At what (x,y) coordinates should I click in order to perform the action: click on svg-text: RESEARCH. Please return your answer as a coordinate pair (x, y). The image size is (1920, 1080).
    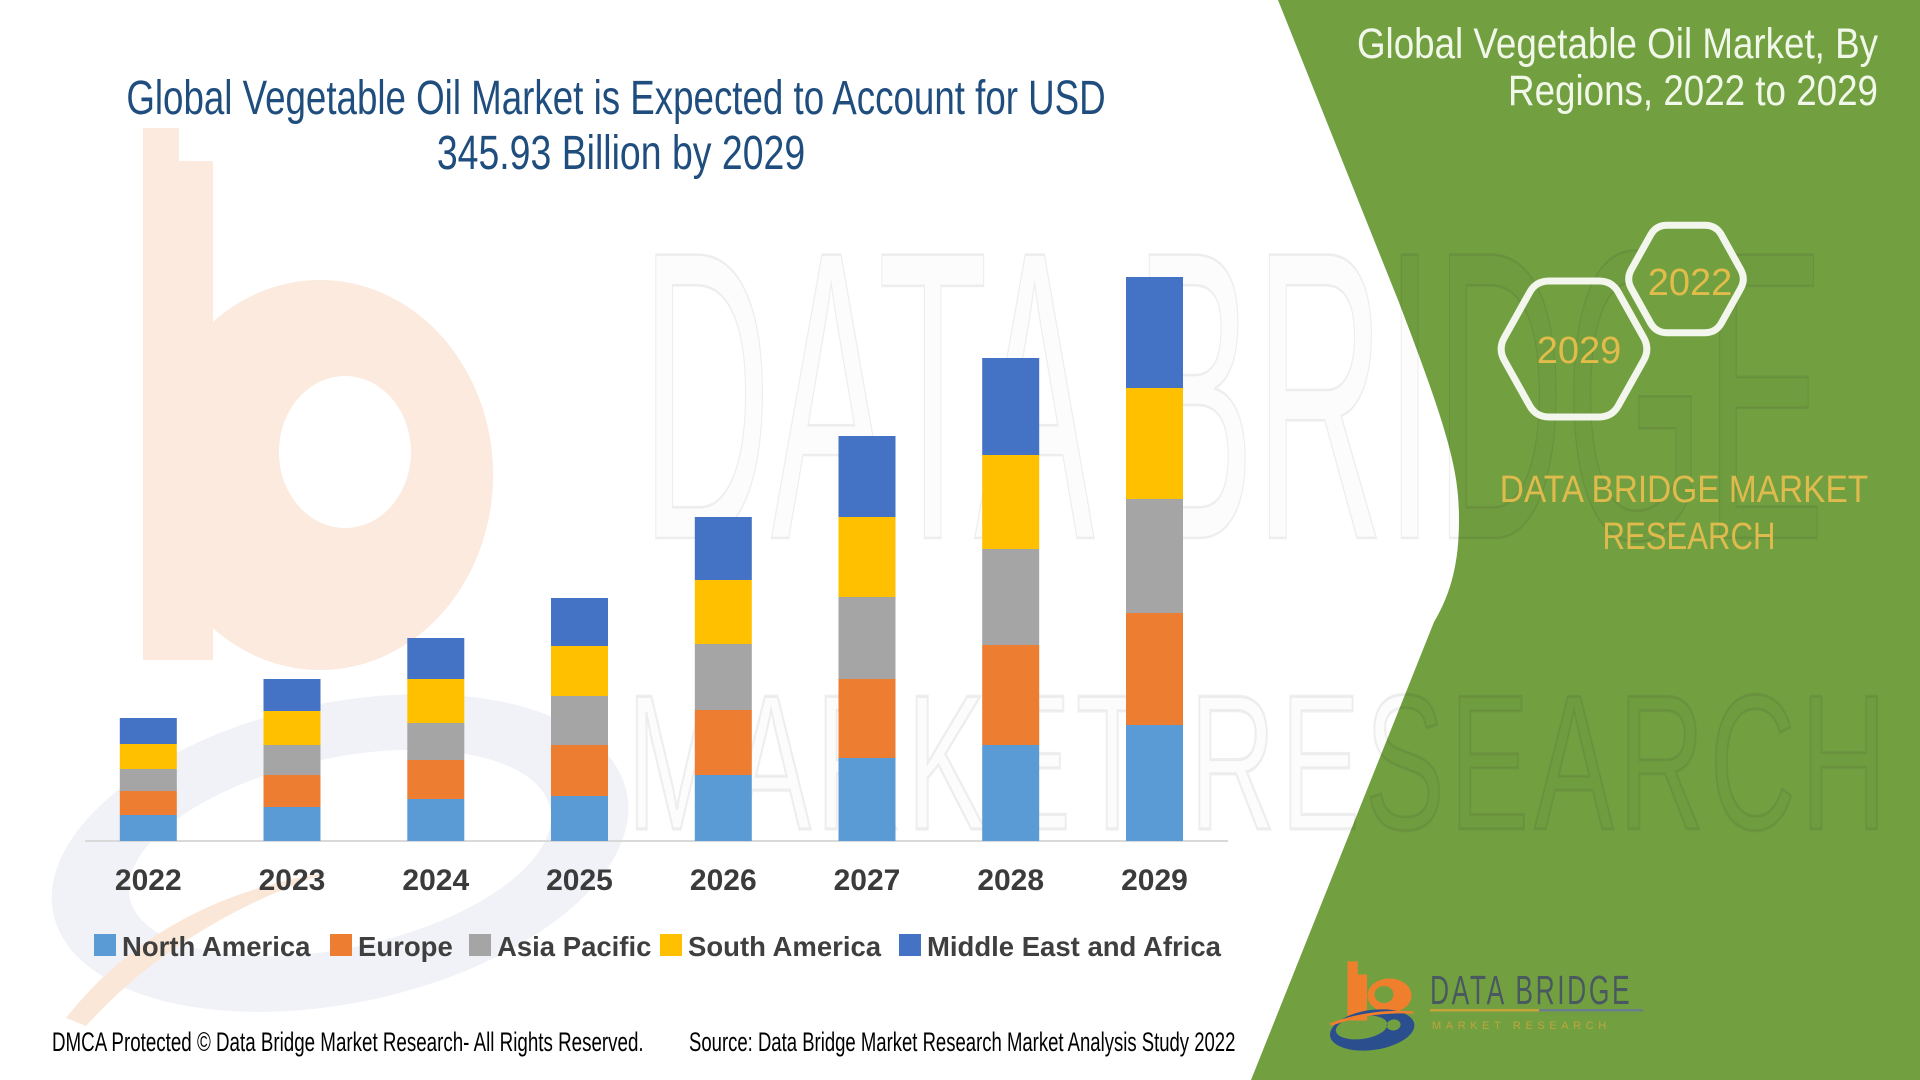
    Looking at the image, I should click on (1688, 537).